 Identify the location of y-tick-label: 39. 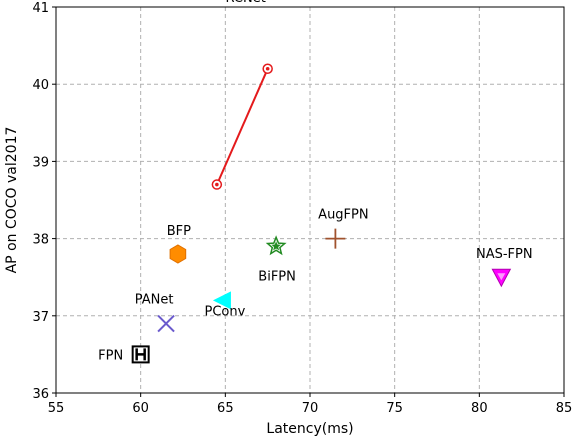
(40, 162).